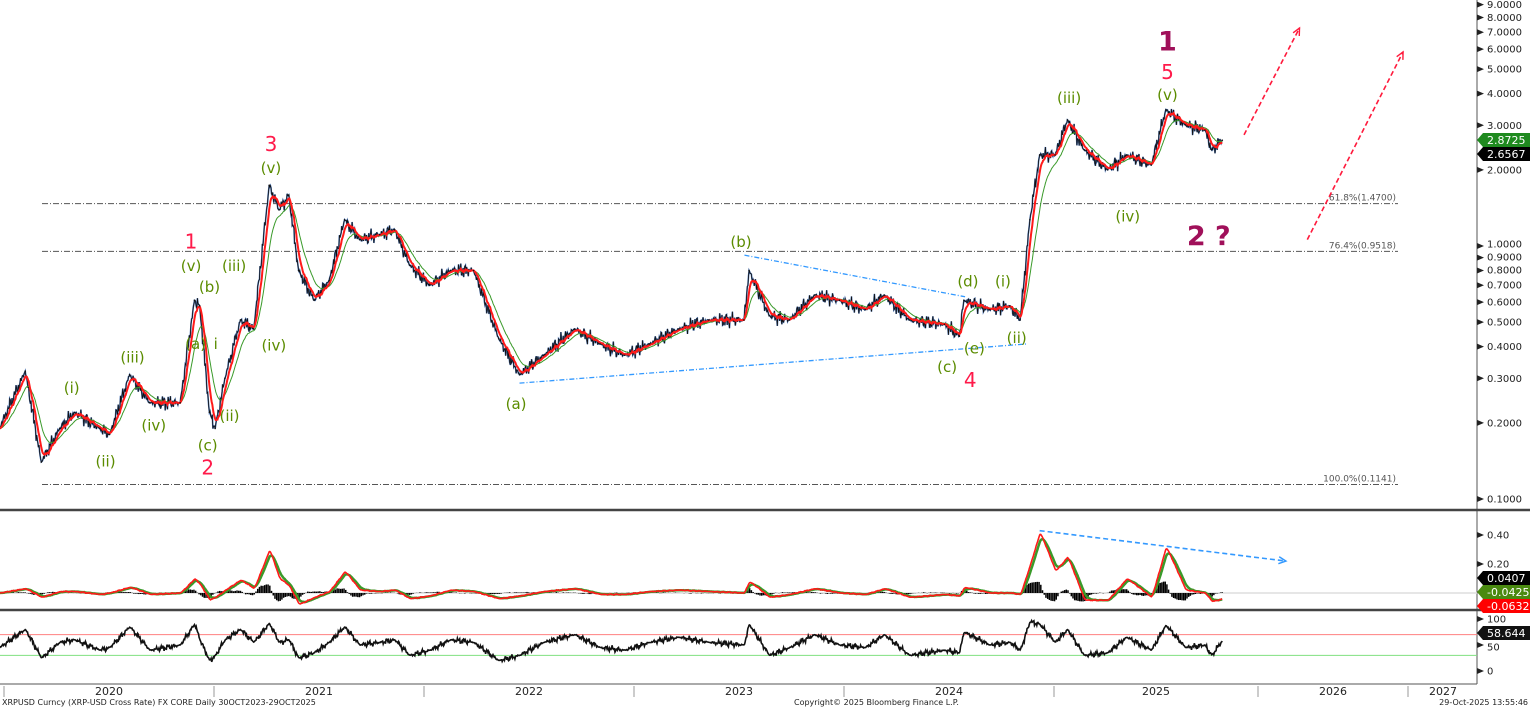  I want to click on projection-arrow, so click(1355, 145).